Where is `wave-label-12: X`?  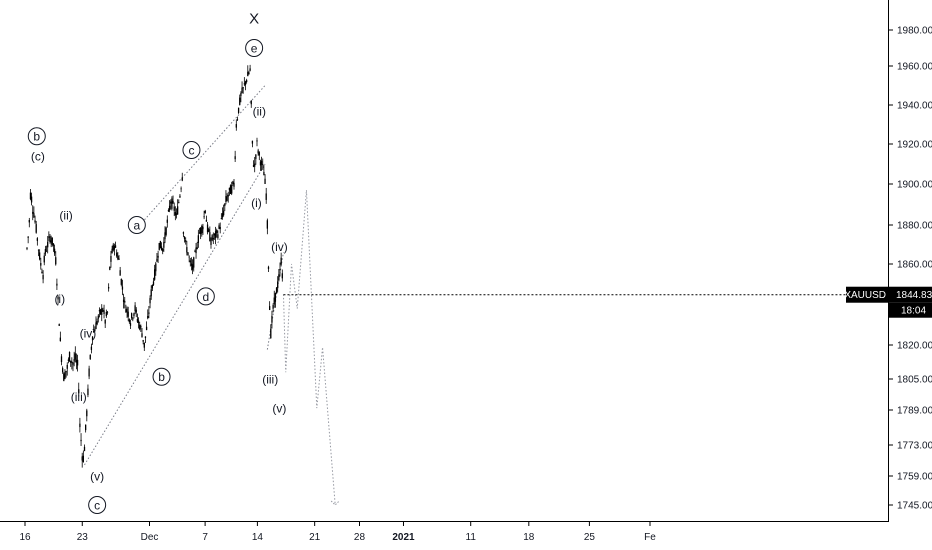 wave-label-12: X is located at coordinates (254, 19).